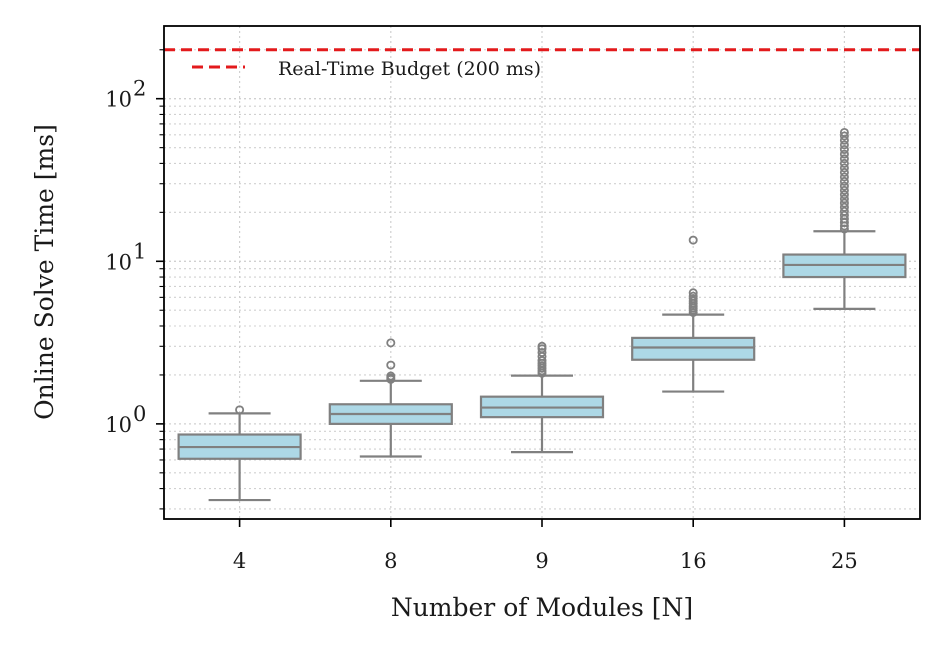 This screenshot has height=657, width=948. What do you see at coordinates (541, 561) in the screenshot?
I see `x-tick-label: 9` at bounding box center [541, 561].